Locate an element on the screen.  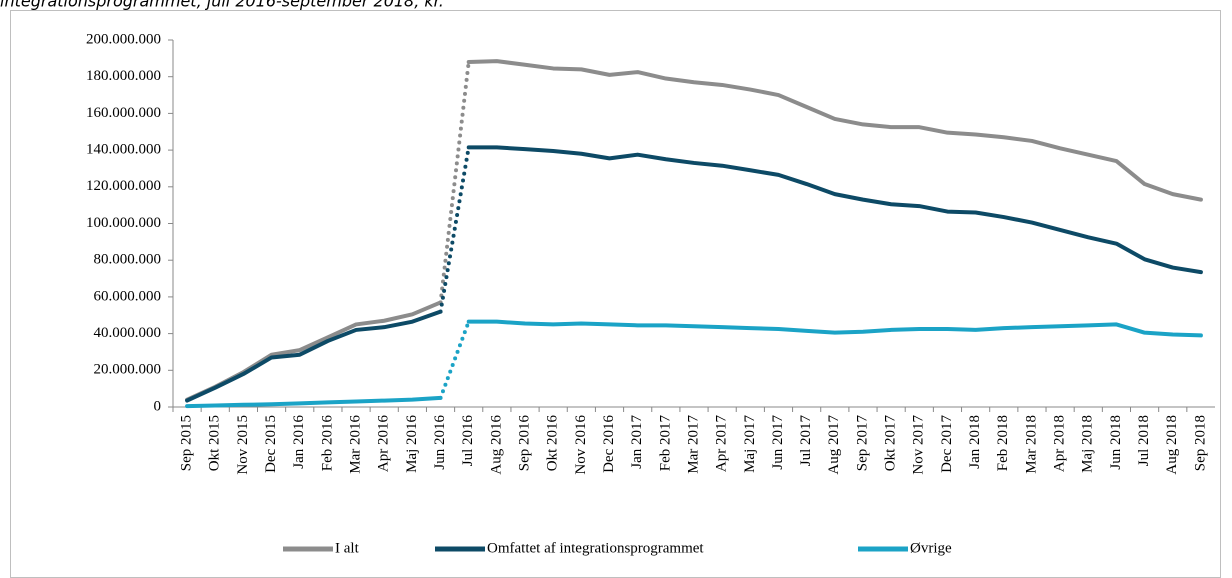
x-tick-label: Aug 2017 is located at coordinates (834, 445).